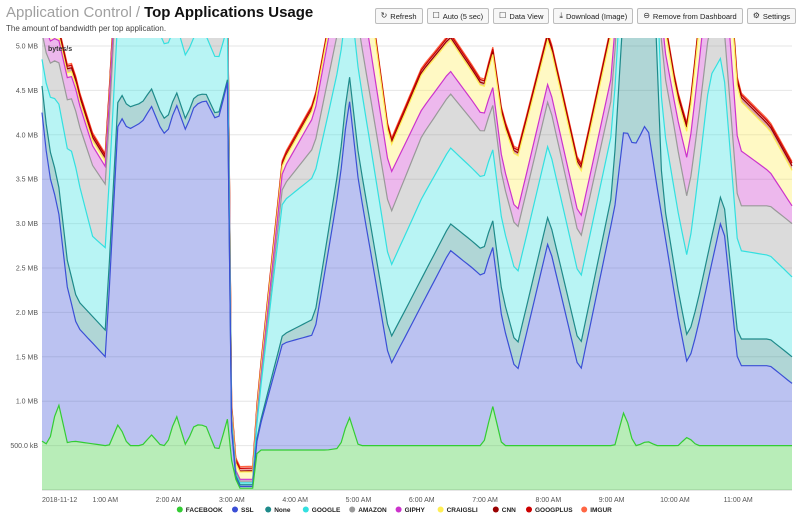 The width and height of the screenshot is (800, 523). I want to click on y-axis-label: bytes/s, so click(60, 49).